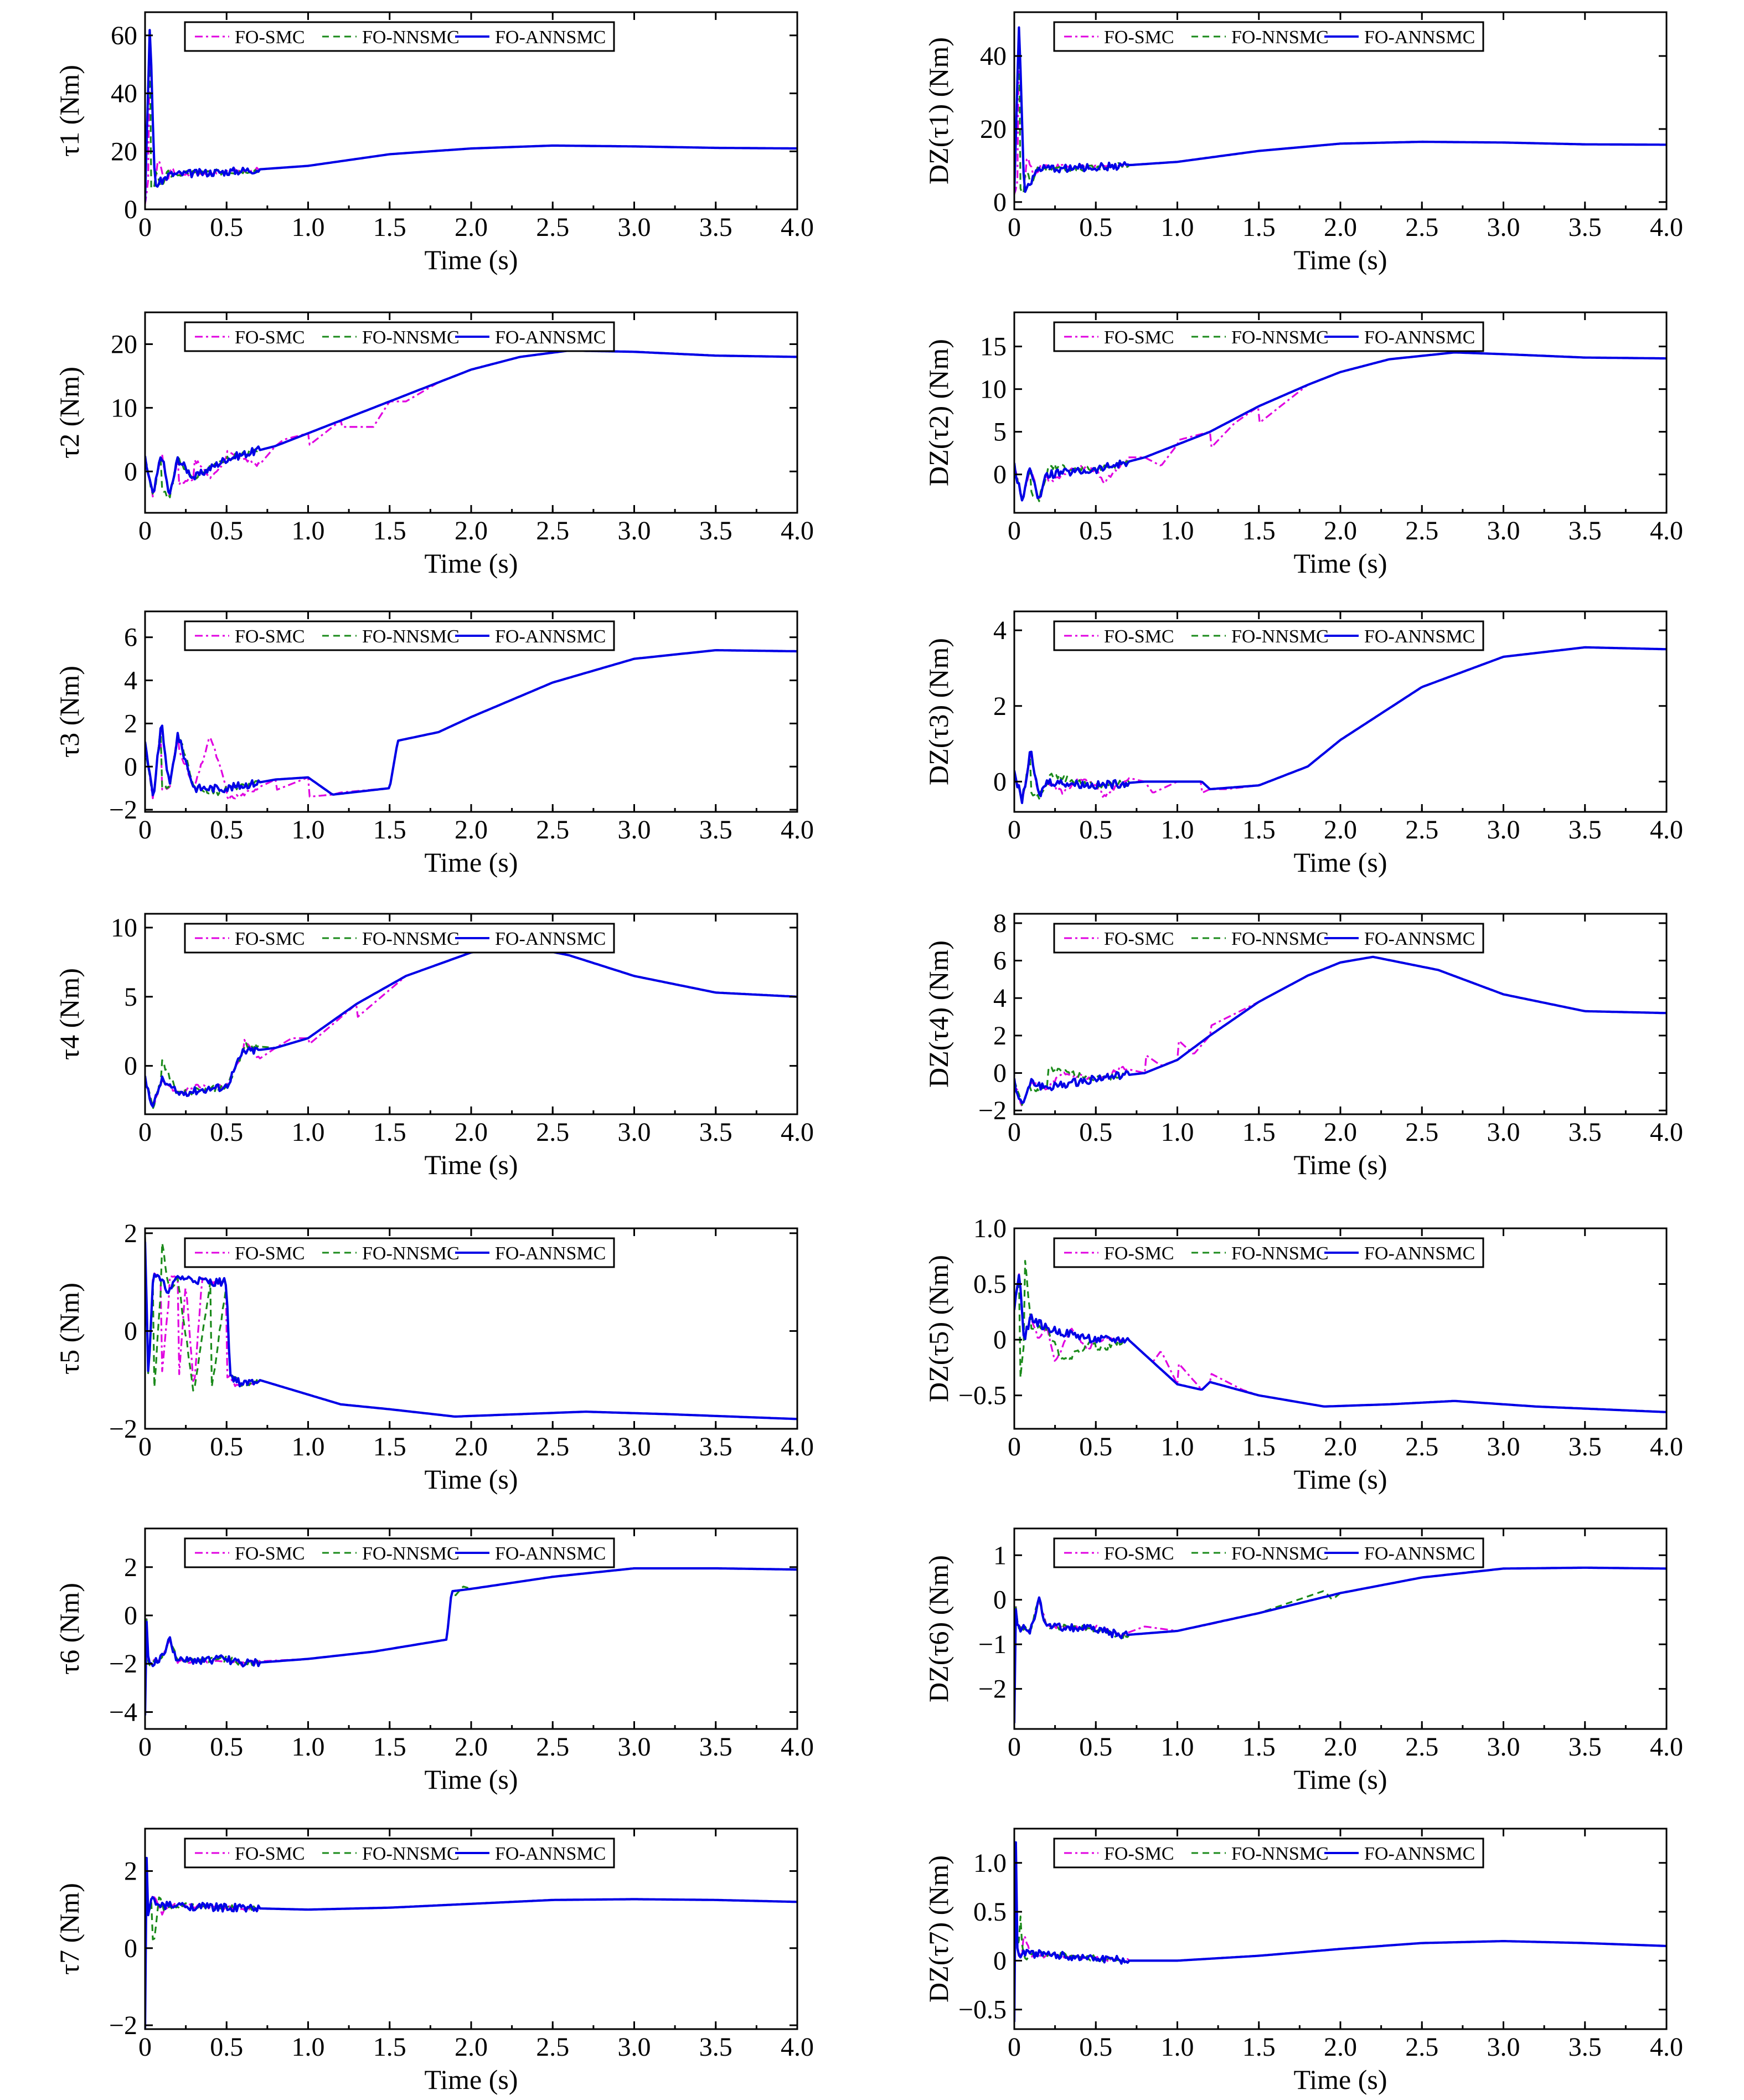 Image resolution: width=1744 pixels, height=2100 pixels. I want to click on y-tick-label: 10, so click(124, 408).